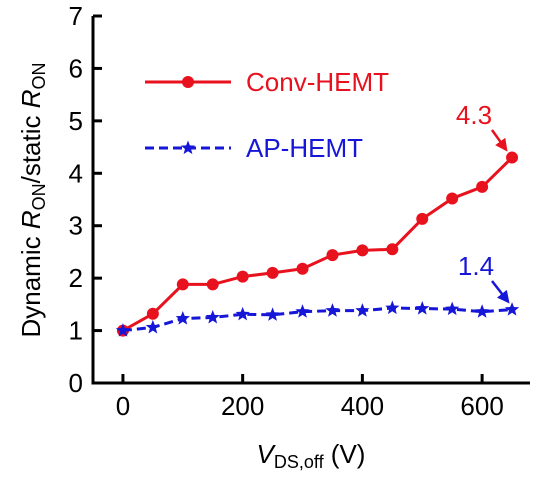  I want to click on annotation-label-1: 1.4, so click(476, 266).